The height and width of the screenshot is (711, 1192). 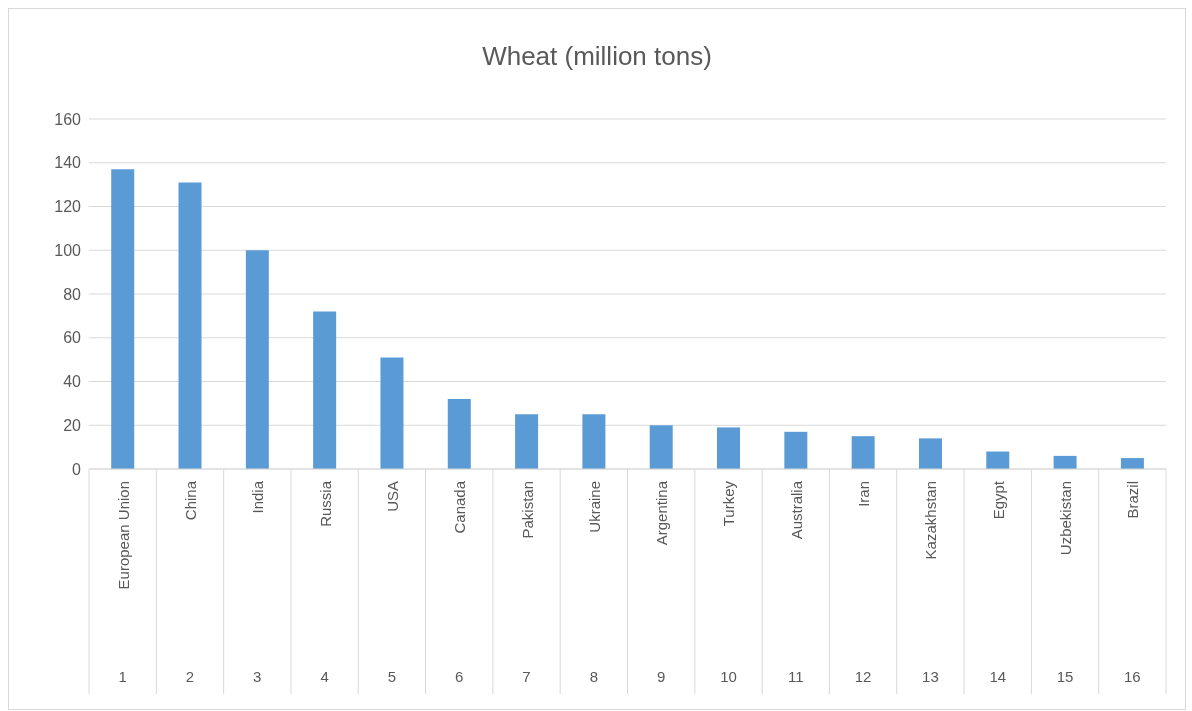 What do you see at coordinates (325, 503) in the screenshot?
I see `x-tick-label: Russia` at bounding box center [325, 503].